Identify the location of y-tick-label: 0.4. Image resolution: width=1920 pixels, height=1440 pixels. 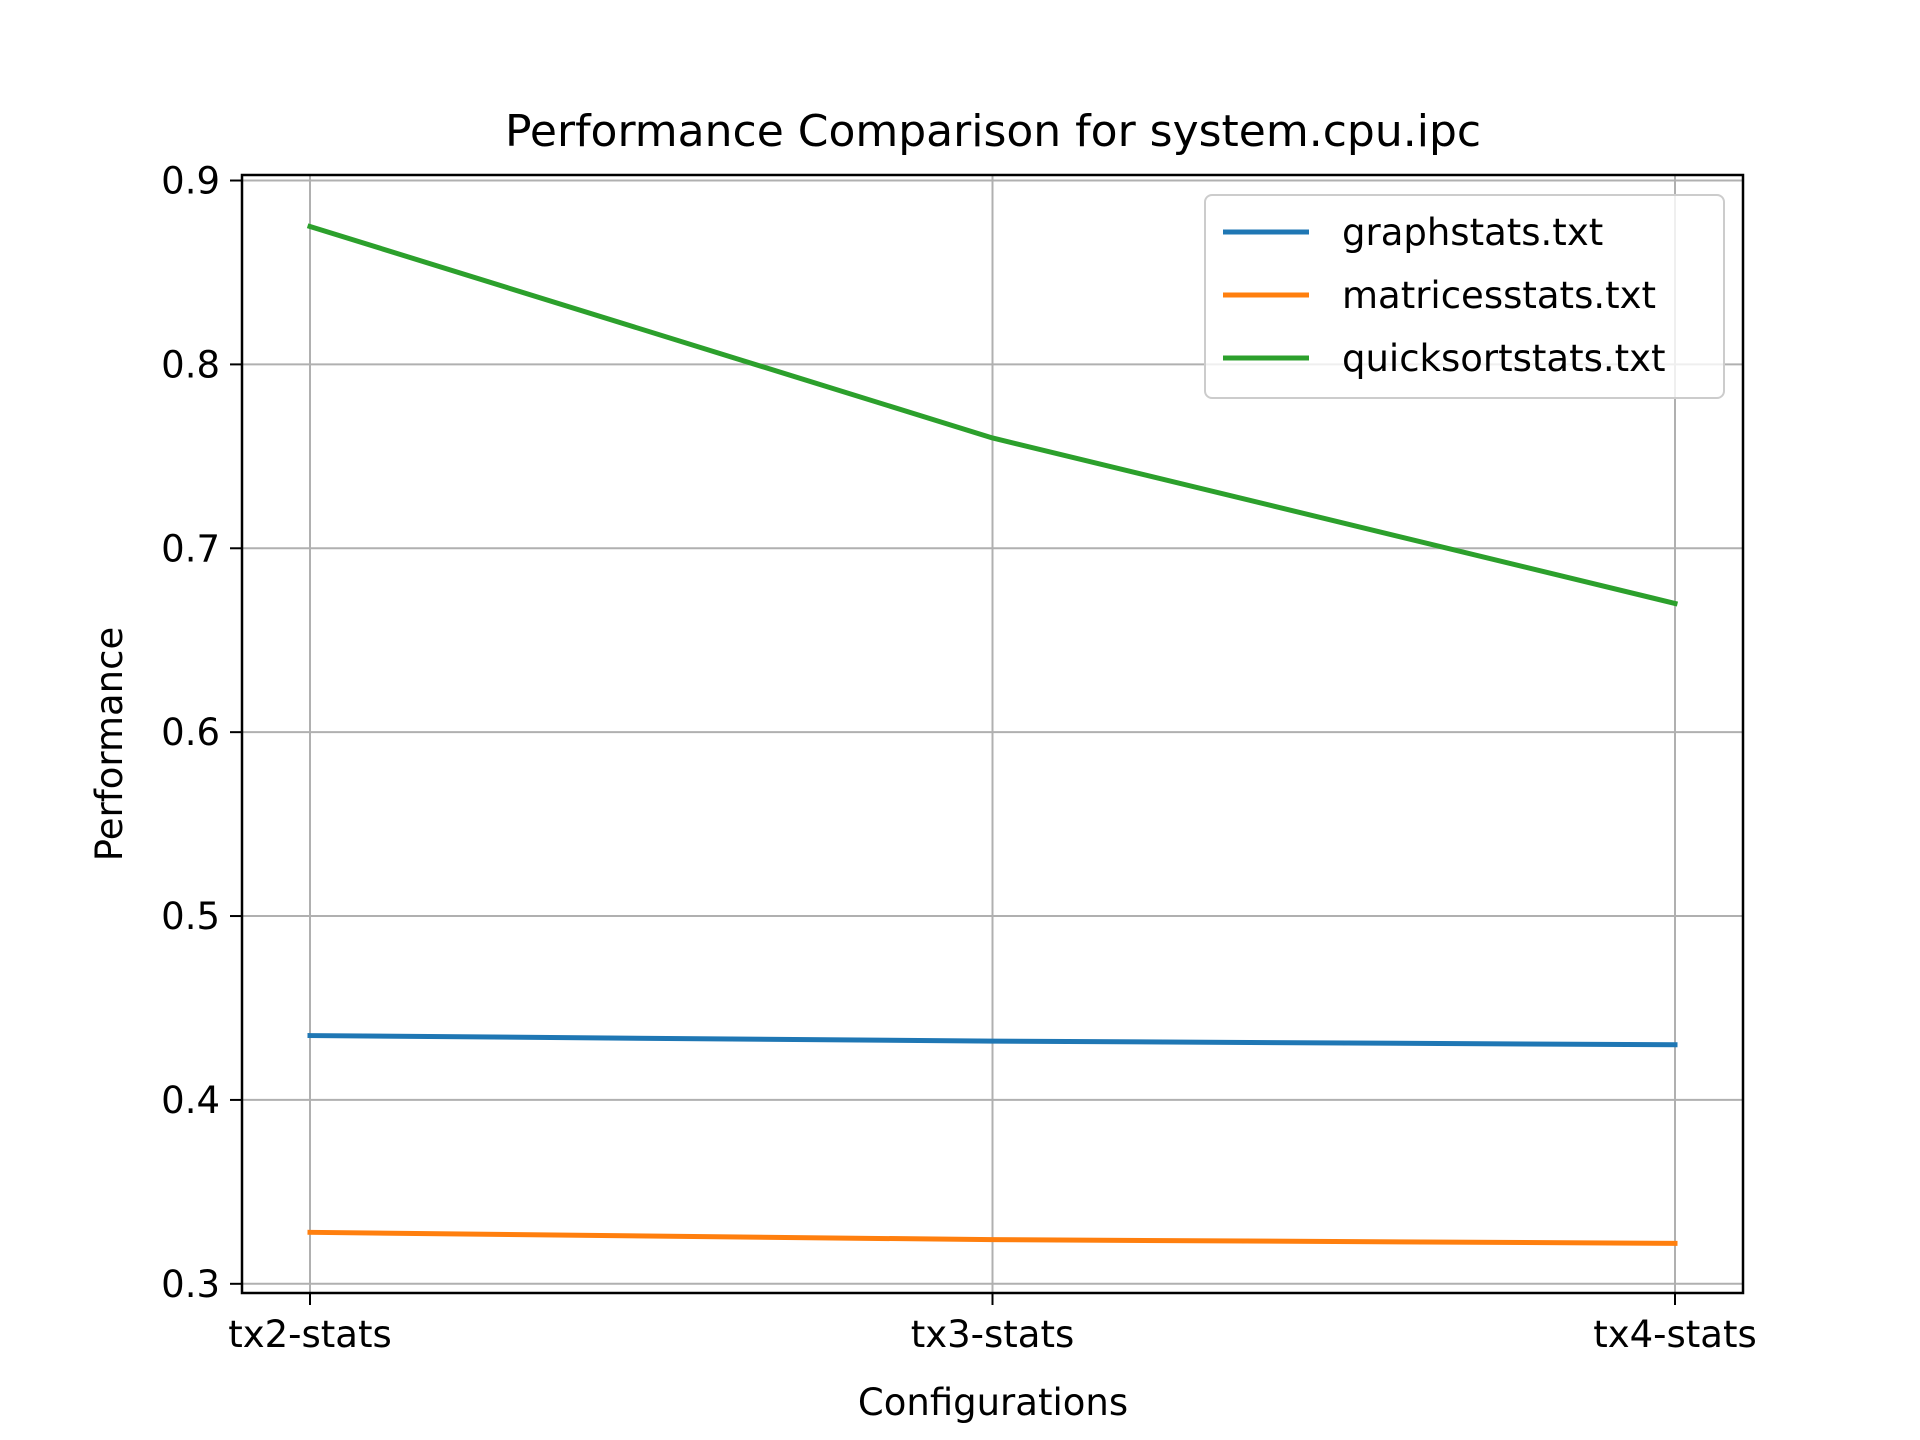
(190, 1100).